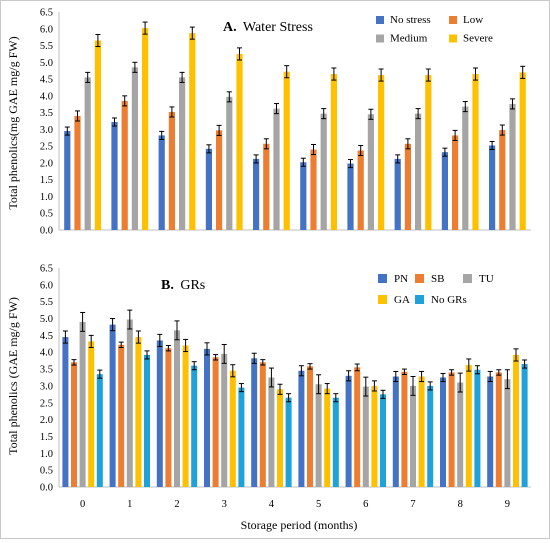 The image size is (550, 543). Describe the element at coordinates (46, 386) in the screenshot. I see `panel-b-y-tick-label: 3.0` at that location.